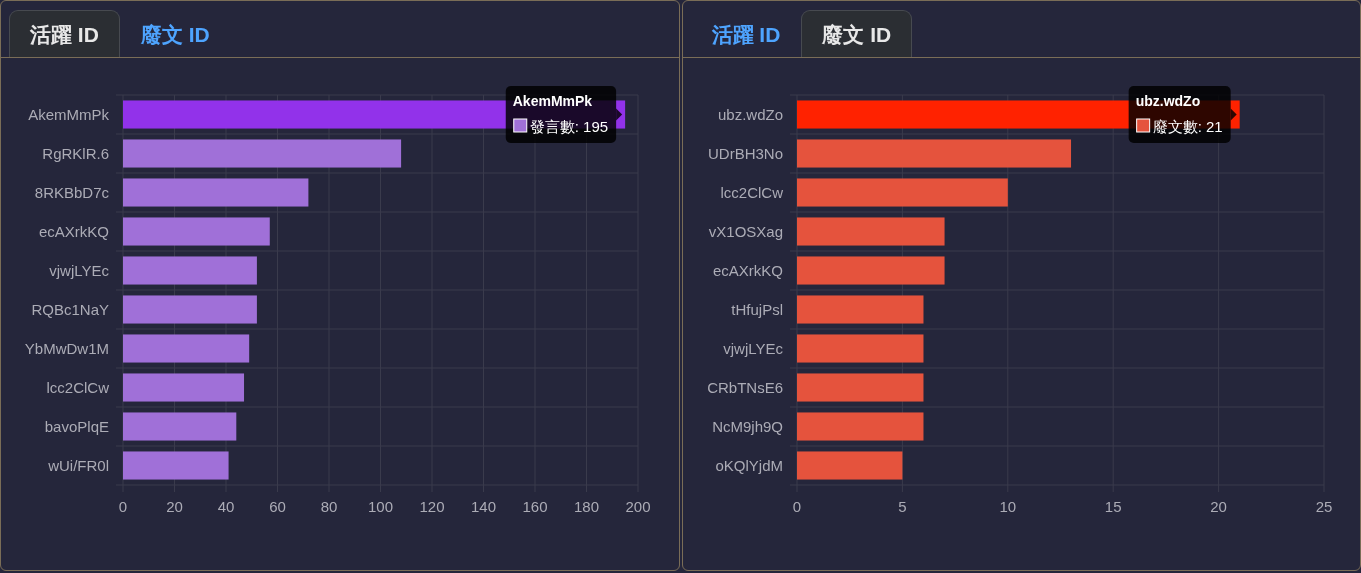 Image resolution: width=1361 pixels, height=573 pixels. I want to click on category-label: CRbTNsE6, so click(744, 387).